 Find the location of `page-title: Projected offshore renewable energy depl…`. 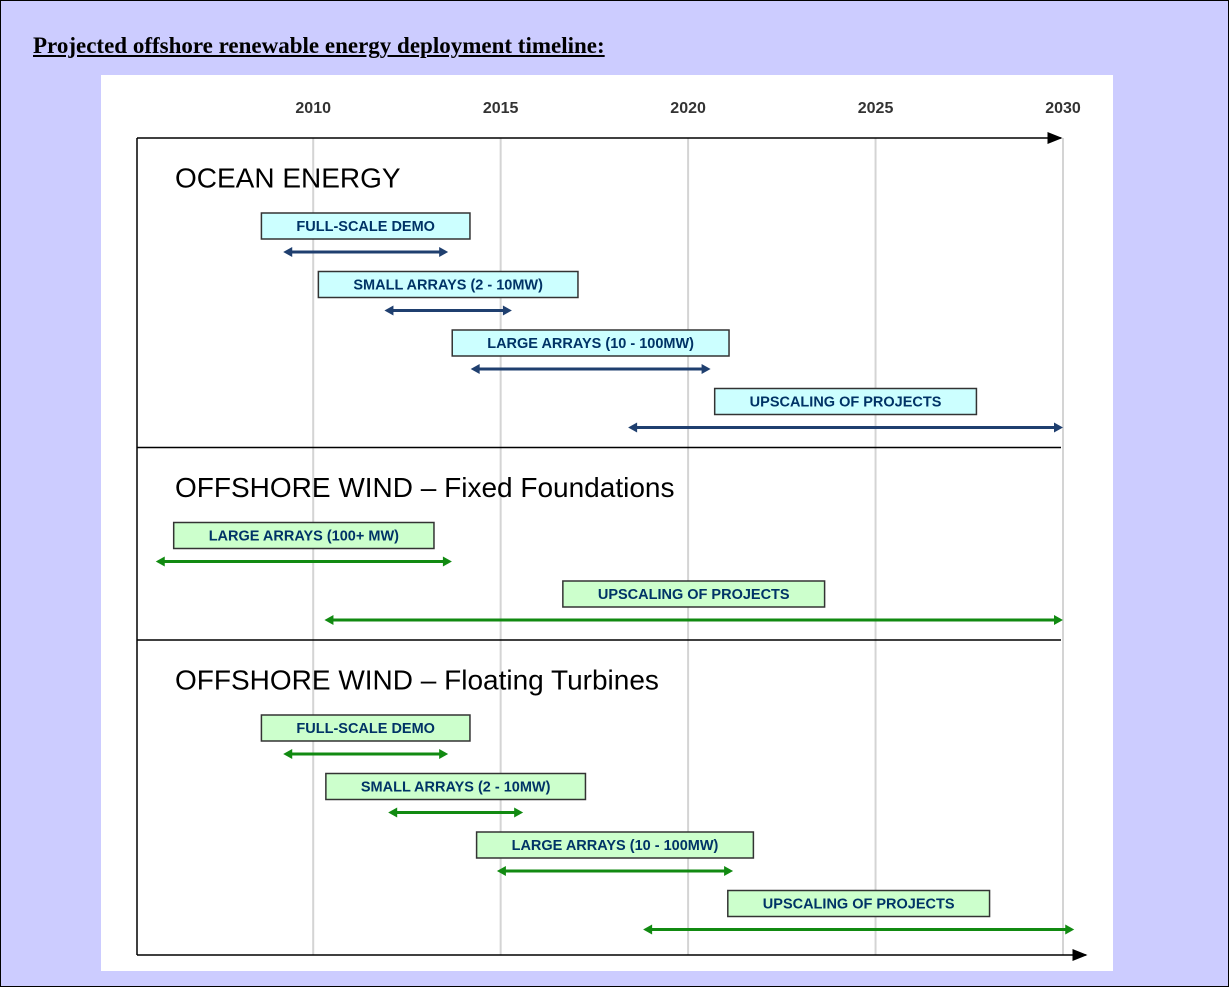

page-title: Projected offshore renewable energy depl… is located at coordinates (319, 45).